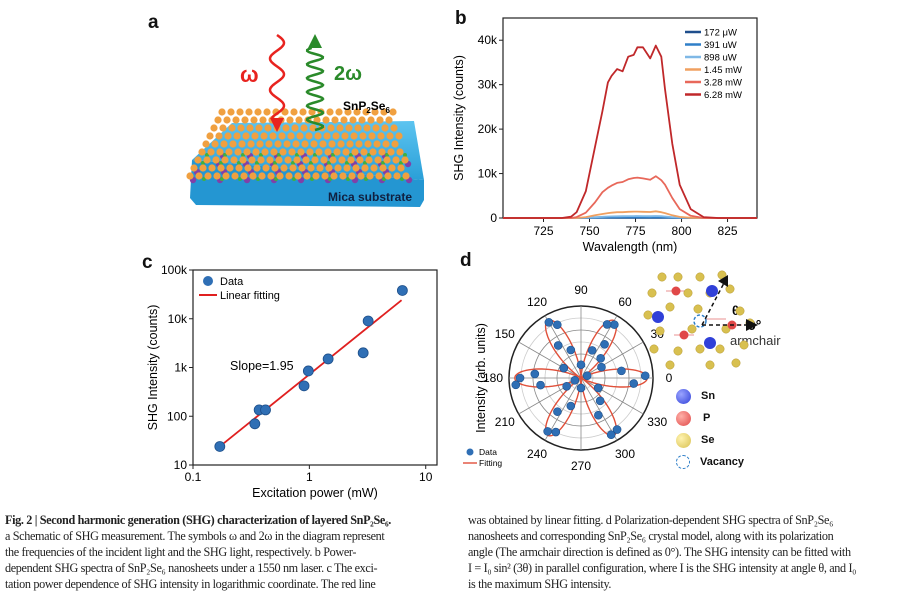 The height and width of the screenshot is (598, 916). Describe the element at coordinates (630, 247) in the screenshot. I see `x-axis-label: Wavalength (nm)` at that location.